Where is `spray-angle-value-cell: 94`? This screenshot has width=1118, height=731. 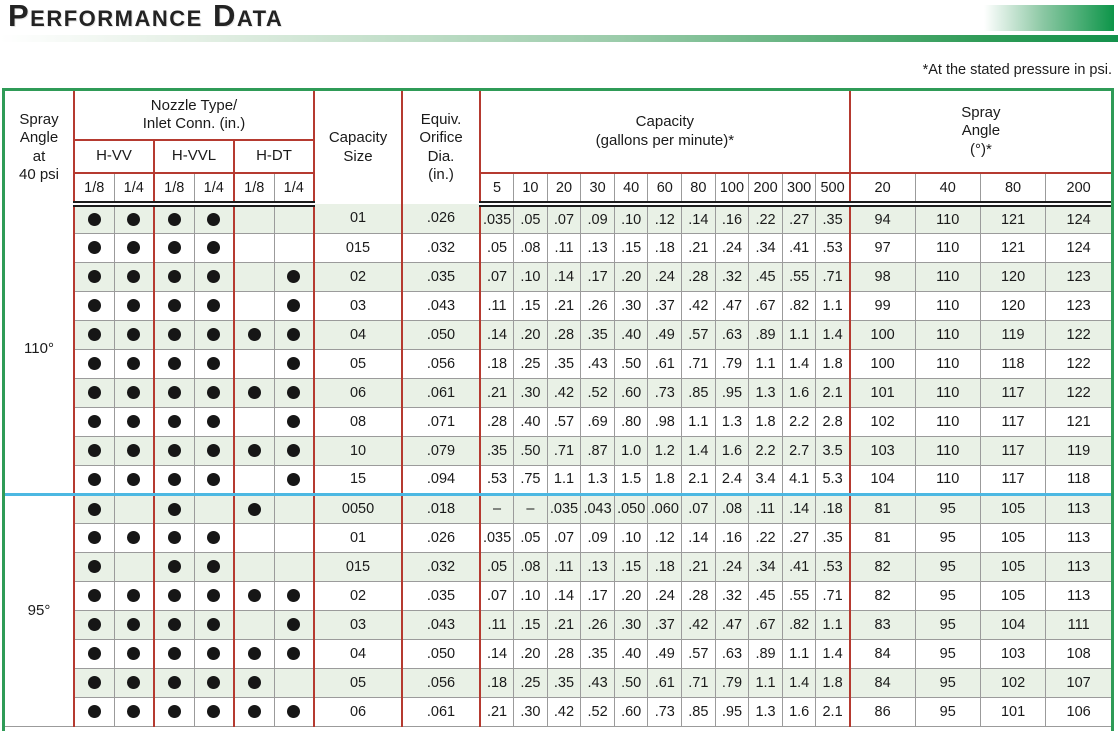
spray-angle-value-cell: 94 is located at coordinates (882, 219).